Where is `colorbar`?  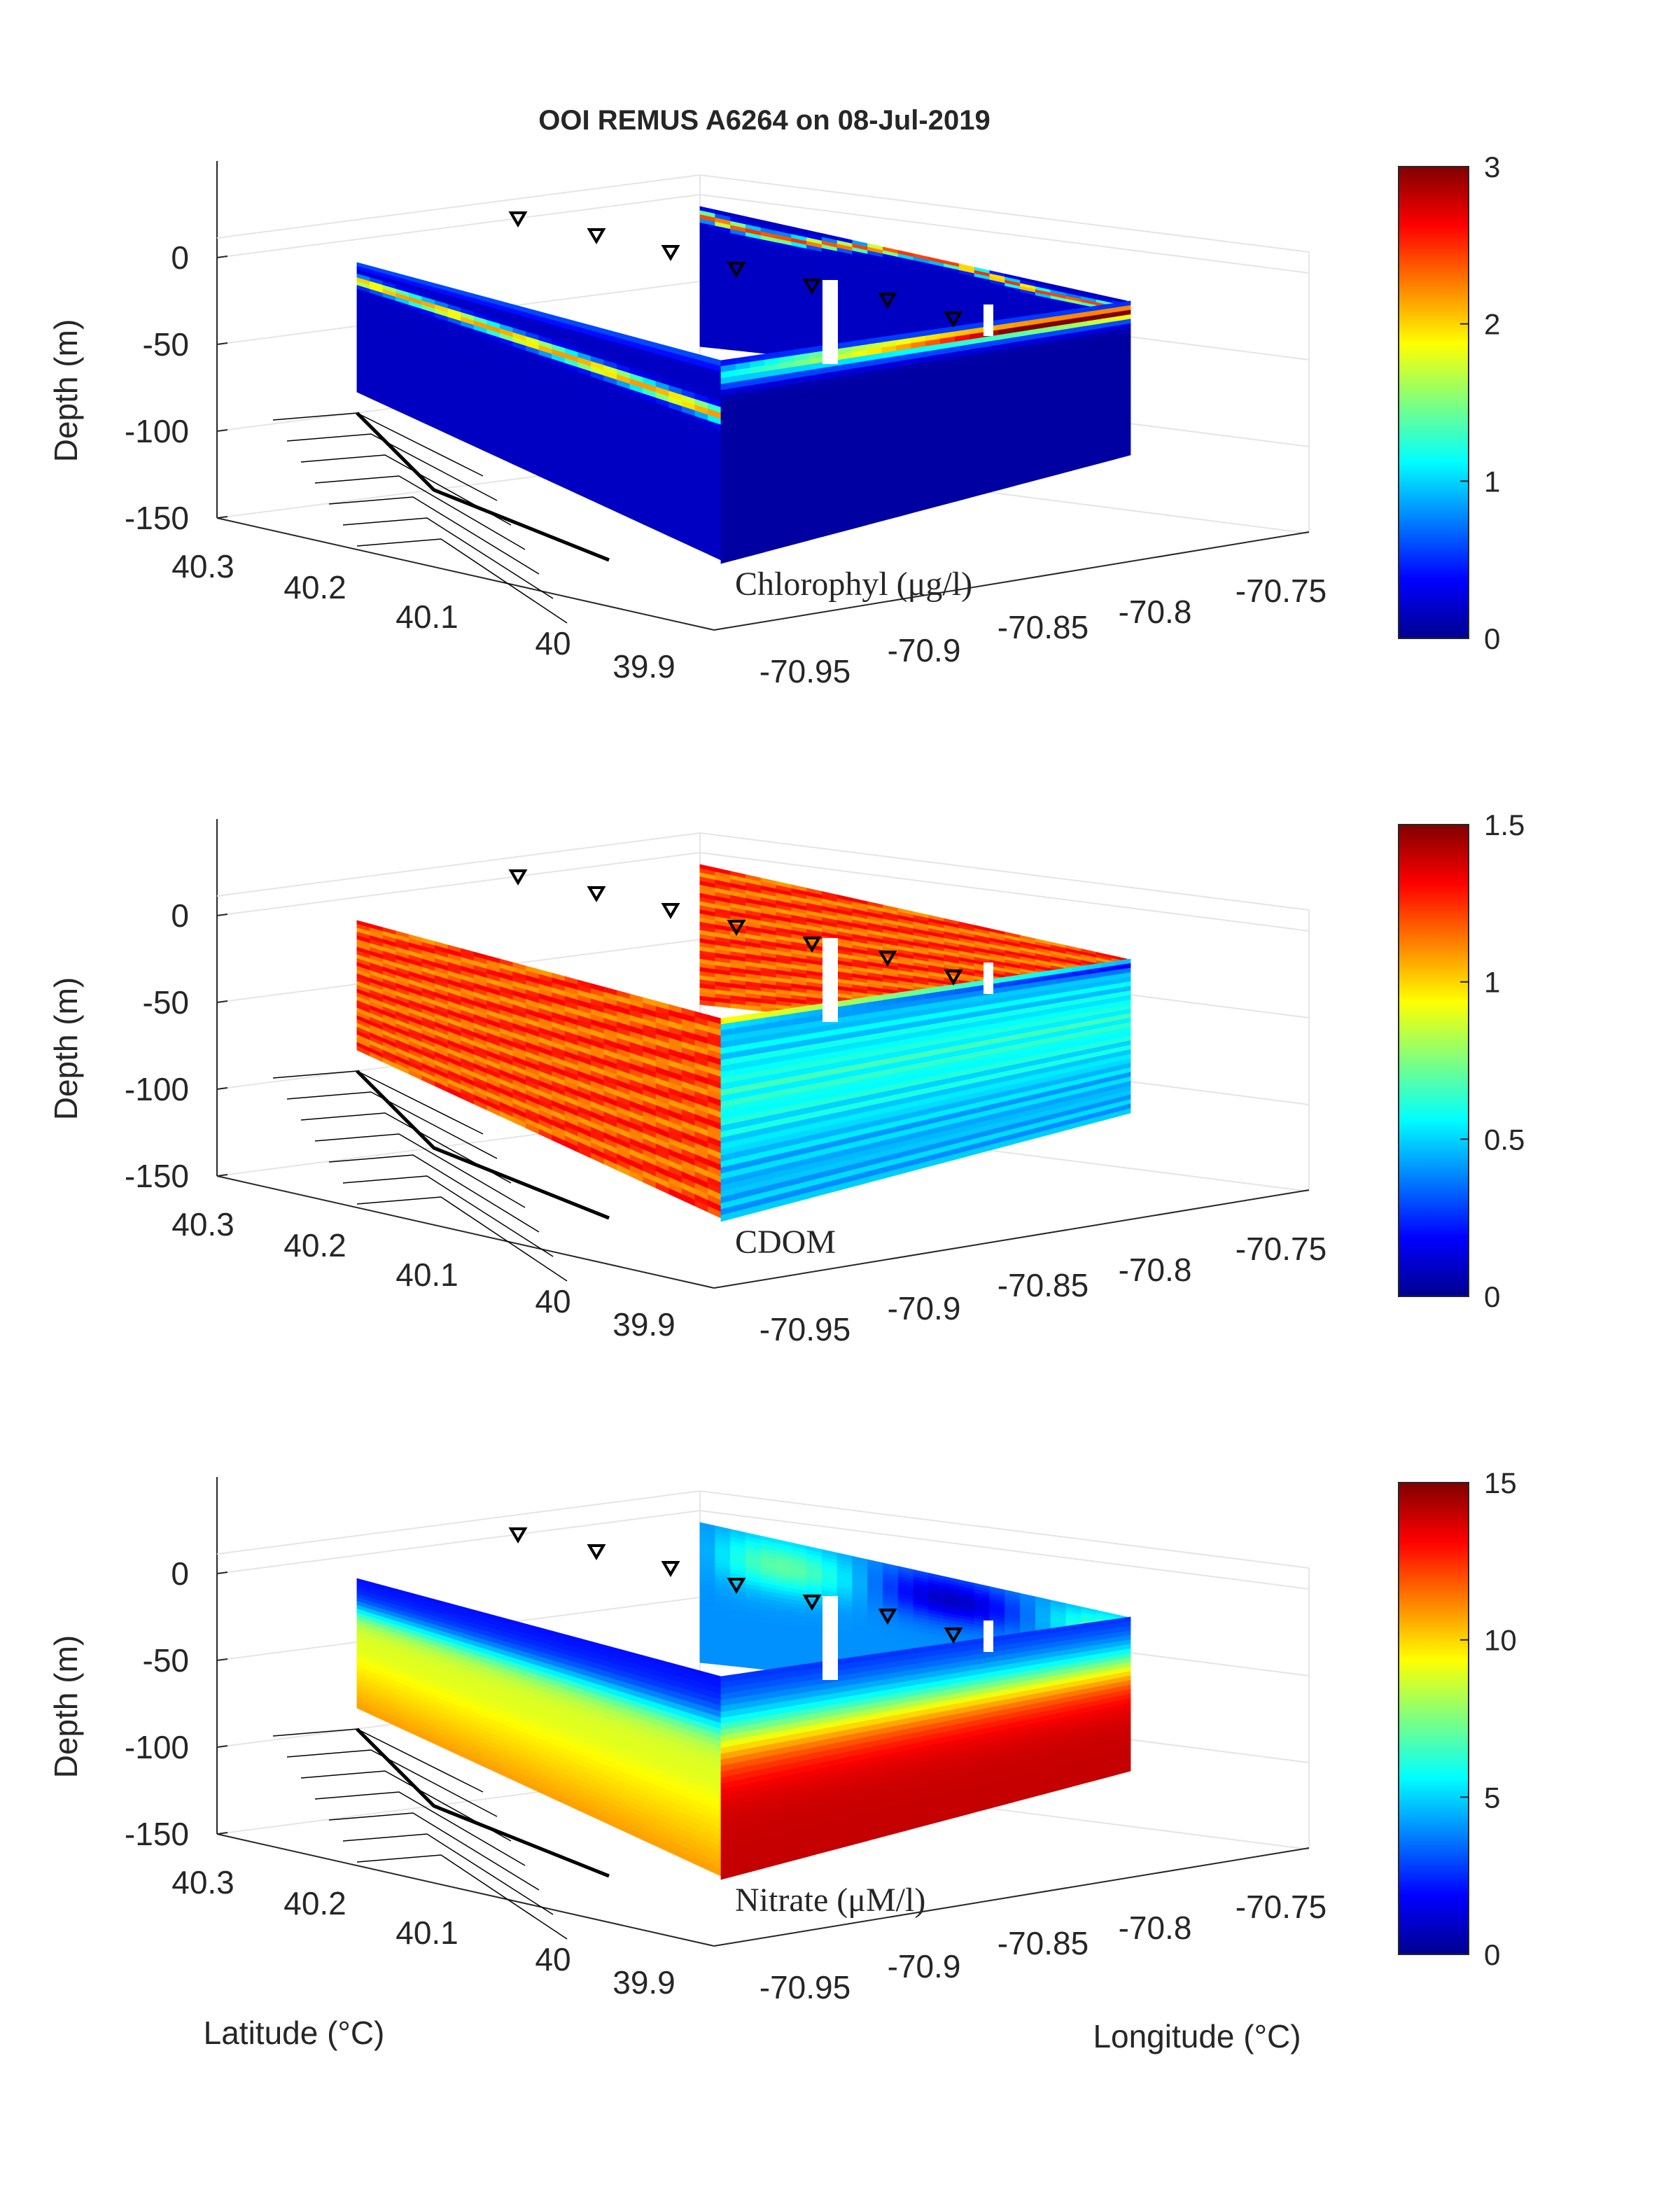
colorbar is located at coordinates (1433, 402).